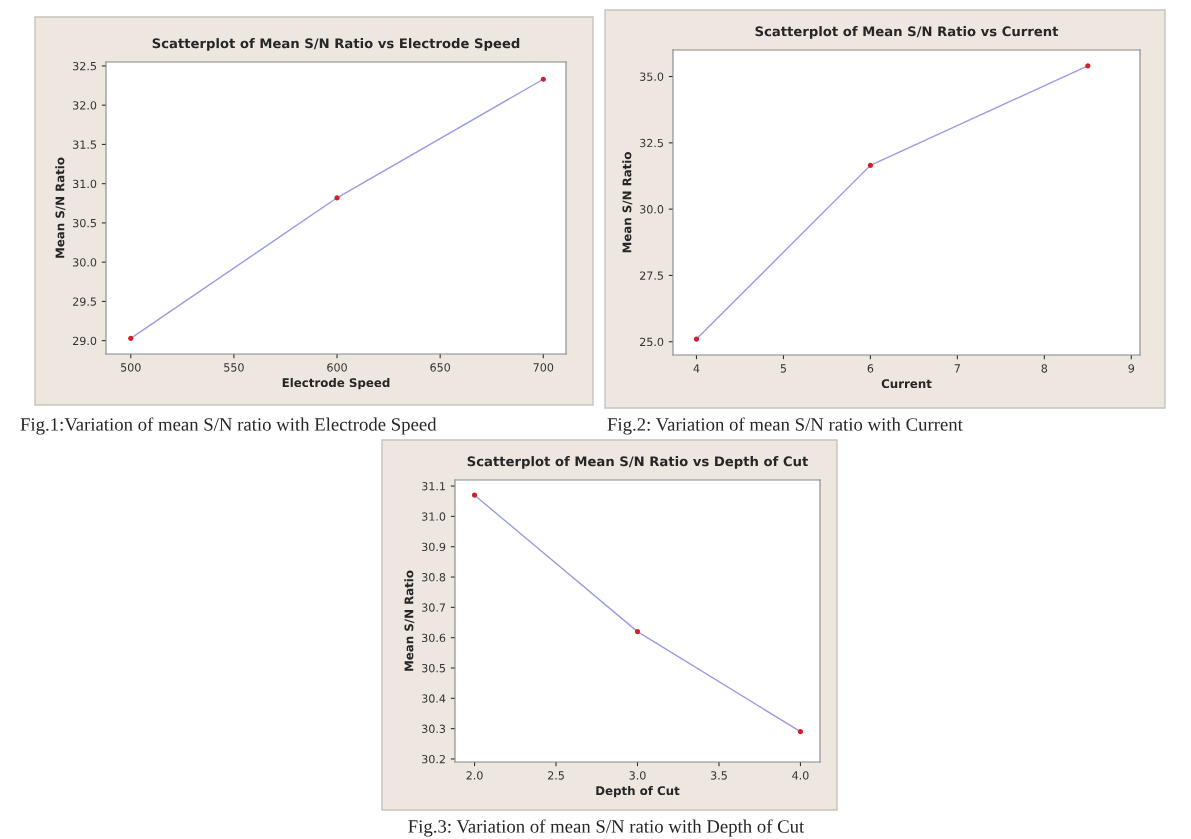  What do you see at coordinates (434, 577) in the screenshot?
I see `y-tick-label: 30.8` at bounding box center [434, 577].